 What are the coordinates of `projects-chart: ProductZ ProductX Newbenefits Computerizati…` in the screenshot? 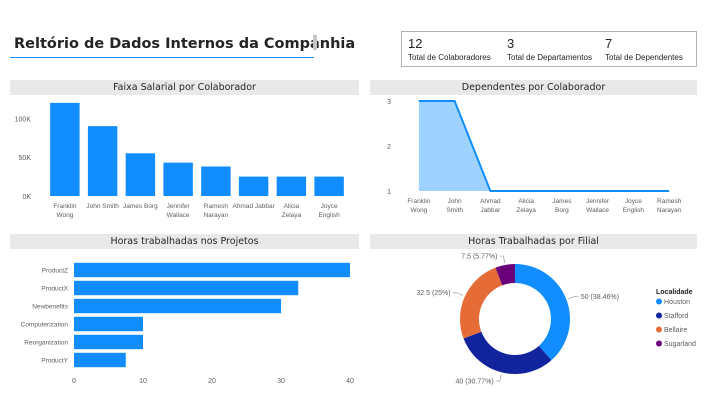 It's located at (187, 323).